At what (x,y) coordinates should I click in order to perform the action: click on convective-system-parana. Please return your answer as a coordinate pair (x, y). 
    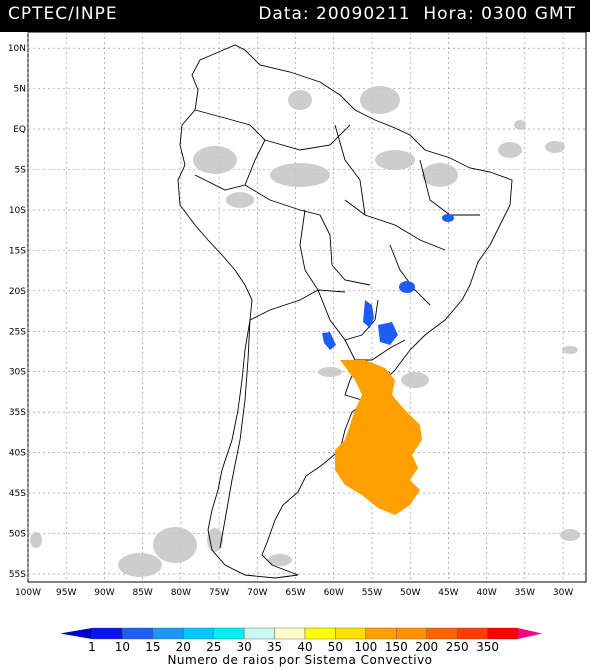
    Looking at the image, I should click on (388, 333).